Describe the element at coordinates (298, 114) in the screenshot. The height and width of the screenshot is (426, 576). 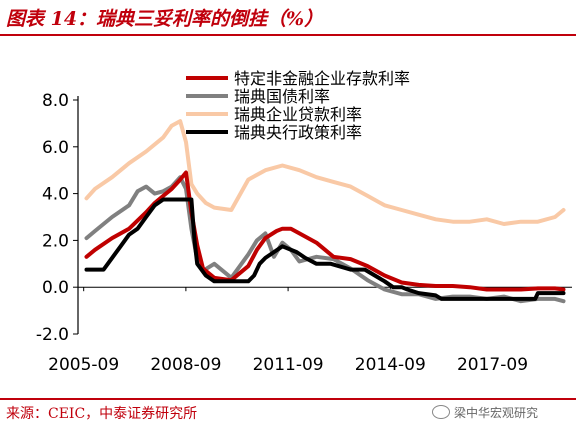
I see `legend-label: 瑞典企业贷款利率` at that location.